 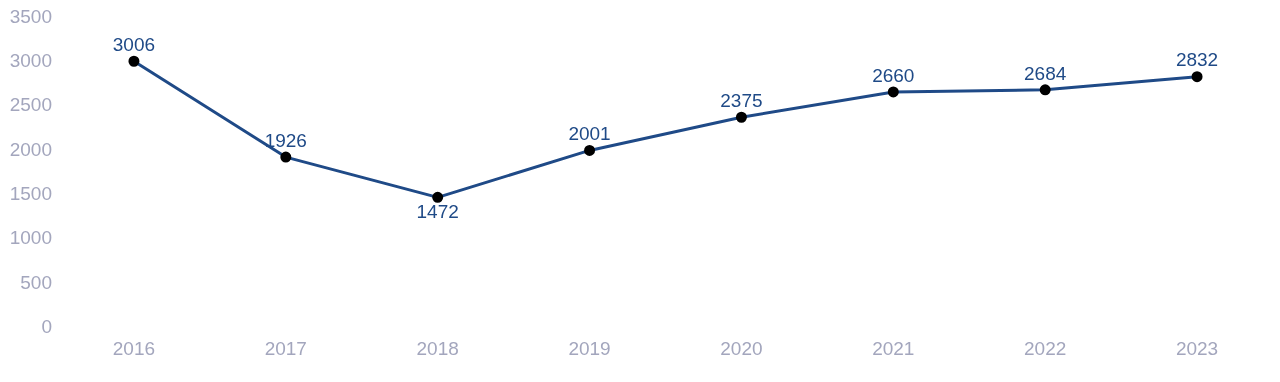 I want to click on y-tick-label: 2500, so click(x=30, y=105).